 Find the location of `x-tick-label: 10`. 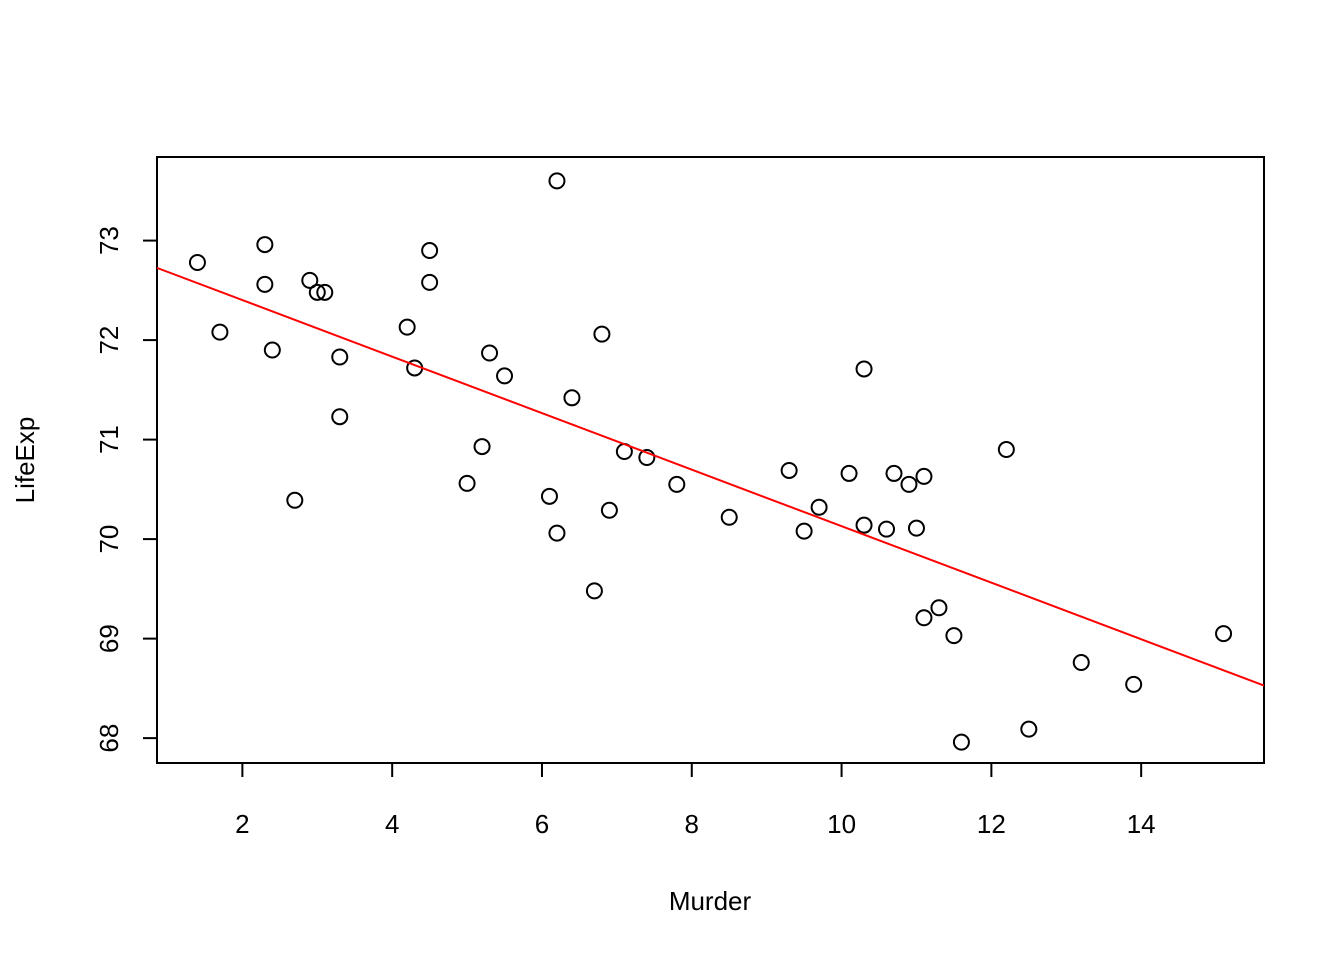

x-tick-label: 10 is located at coordinates (841, 824).